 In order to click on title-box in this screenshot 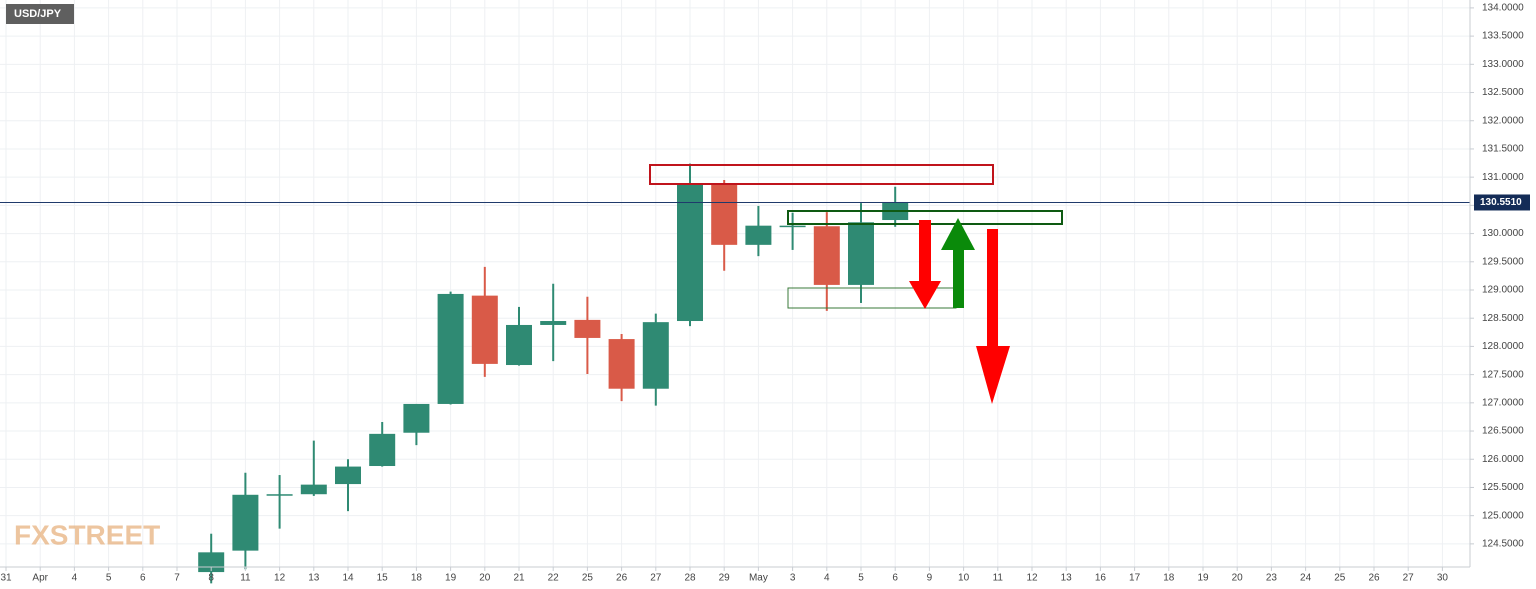, I will do `click(40, 14)`.